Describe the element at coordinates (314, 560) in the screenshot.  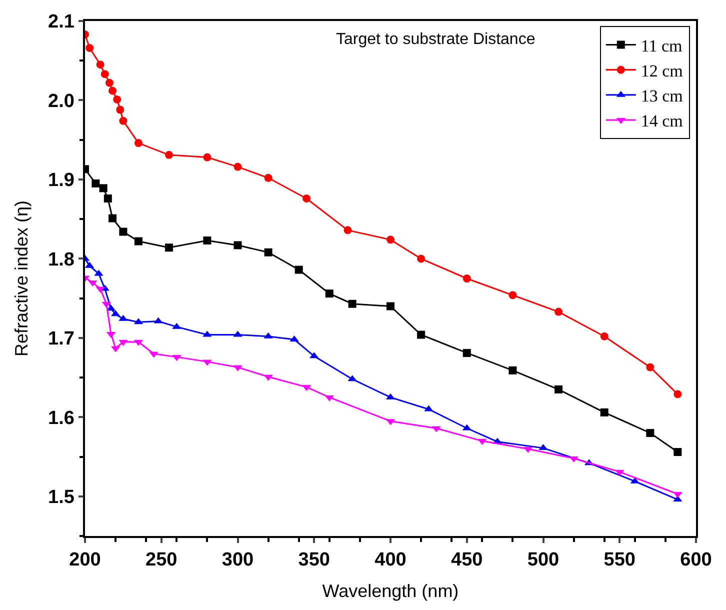
I see `x-tick-label: 350` at that location.